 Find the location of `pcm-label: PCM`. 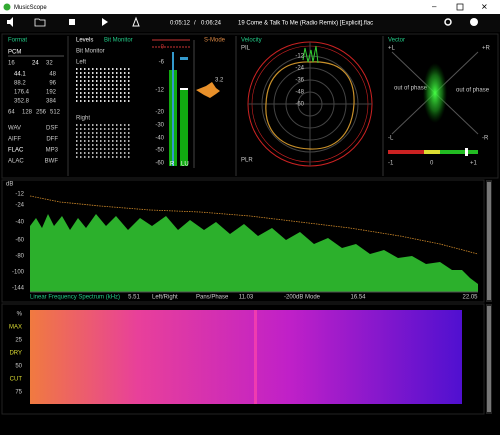

pcm-label: PCM is located at coordinates (14, 53).